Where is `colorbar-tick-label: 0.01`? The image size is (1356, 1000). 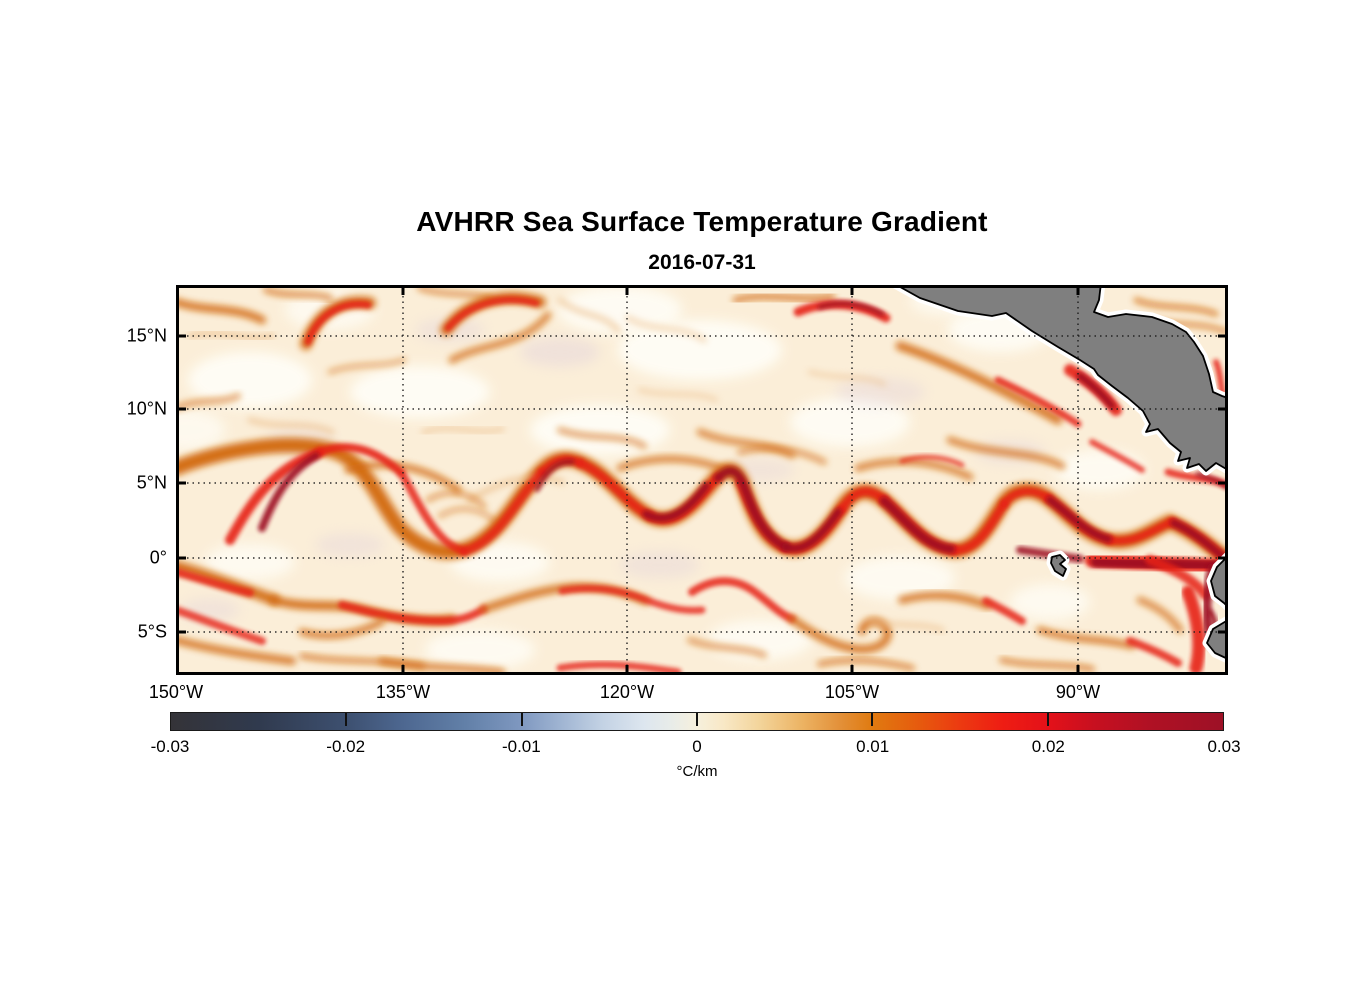 colorbar-tick-label: 0.01 is located at coordinates (873, 746).